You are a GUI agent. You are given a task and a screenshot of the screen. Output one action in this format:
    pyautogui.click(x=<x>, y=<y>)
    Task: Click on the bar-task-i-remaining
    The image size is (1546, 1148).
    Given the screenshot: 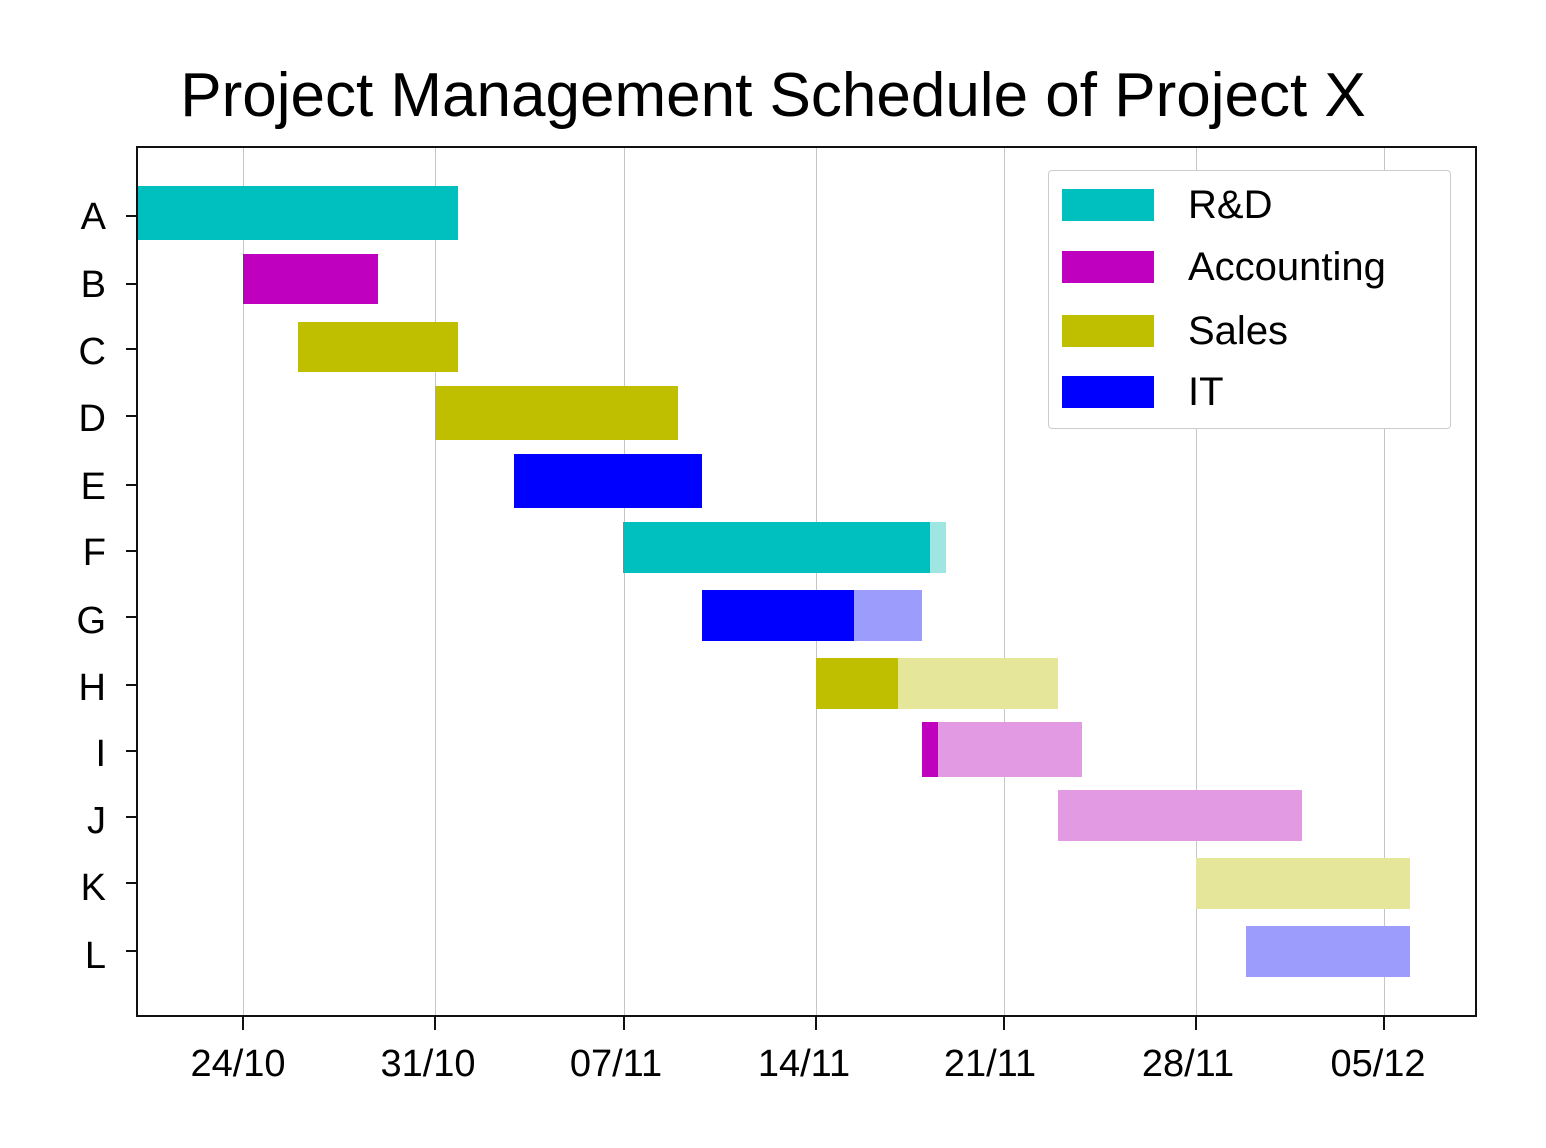 What is the action you would take?
    pyautogui.click(x=1002, y=749)
    